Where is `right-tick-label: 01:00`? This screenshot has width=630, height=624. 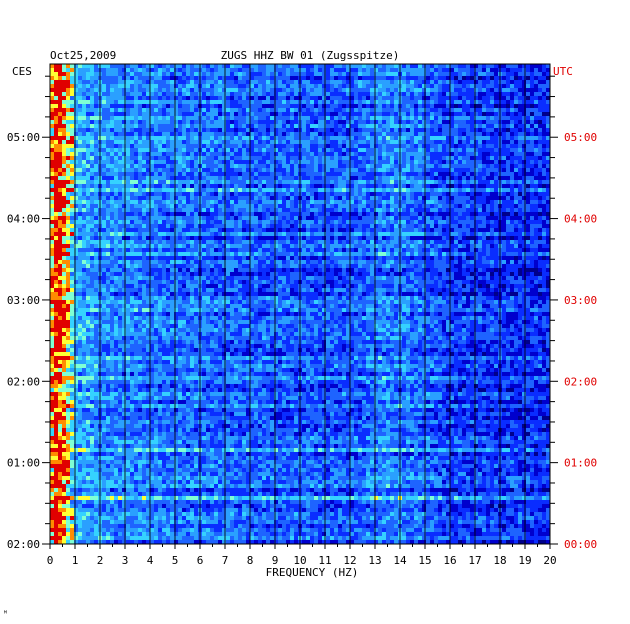
right-tick-label: 01:00 is located at coordinates (580, 463).